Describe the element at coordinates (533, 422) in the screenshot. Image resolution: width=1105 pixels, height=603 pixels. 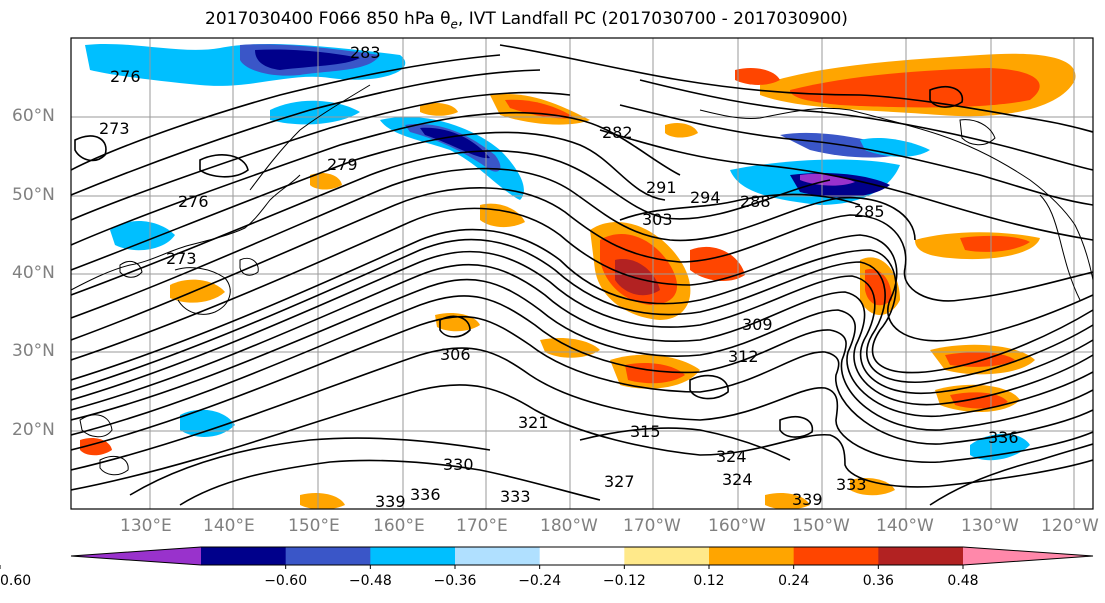
I see `contour-label: 321` at that location.